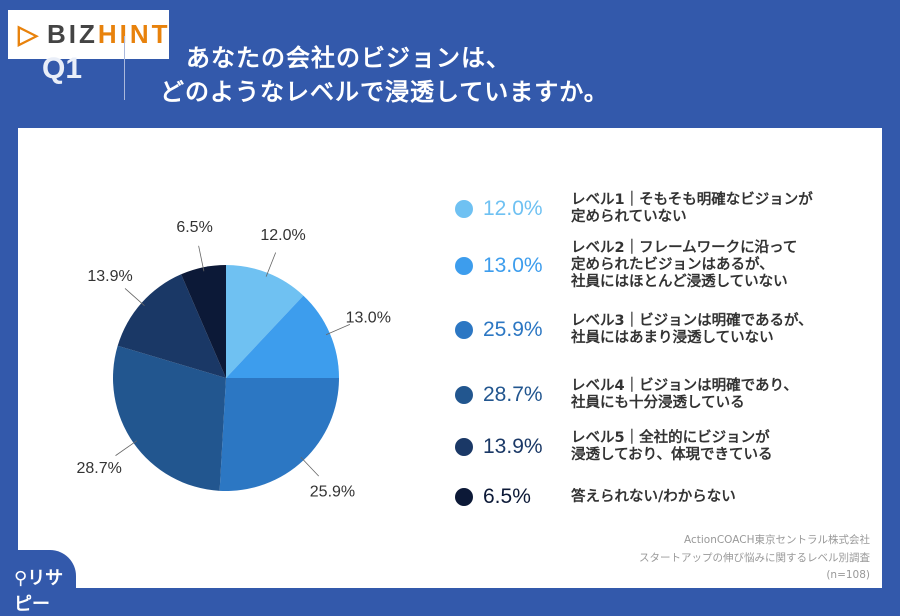 This screenshot has width=900, height=616. I want to click on data-label: 12.0%, so click(282, 235).